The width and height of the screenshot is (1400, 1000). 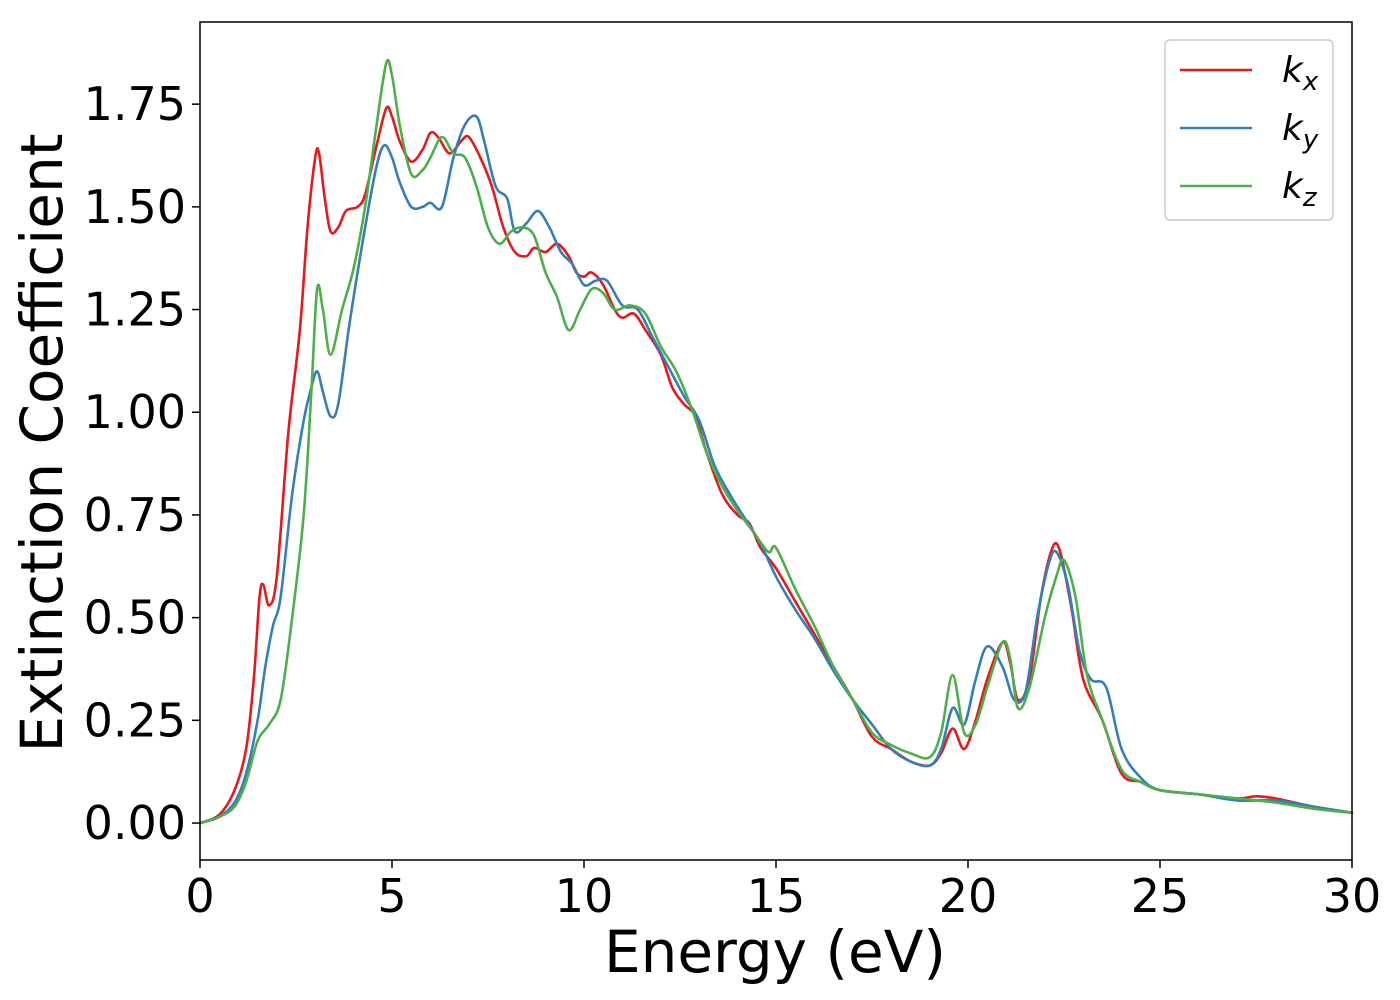 What do you see at coordinates (135, 515) in the screenshot?
I see `y-tick-label: 0.75` at bounding box center [135, 515].